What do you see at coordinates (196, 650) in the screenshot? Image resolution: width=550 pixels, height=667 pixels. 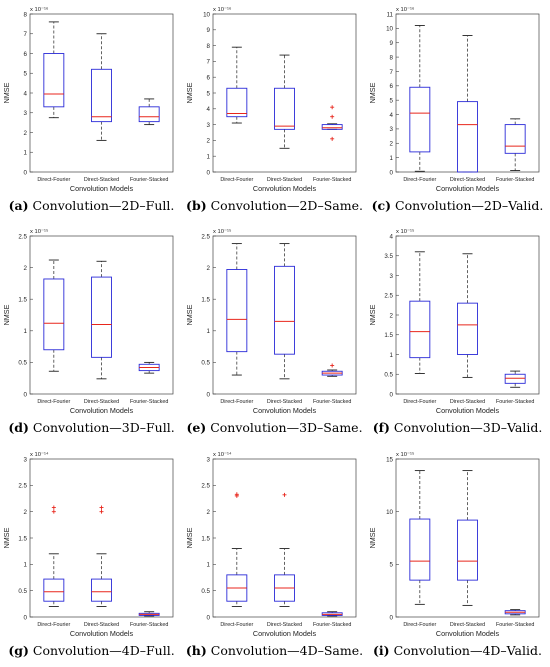 I see `panel-tag: (h)` at bounding box center [196, 650].